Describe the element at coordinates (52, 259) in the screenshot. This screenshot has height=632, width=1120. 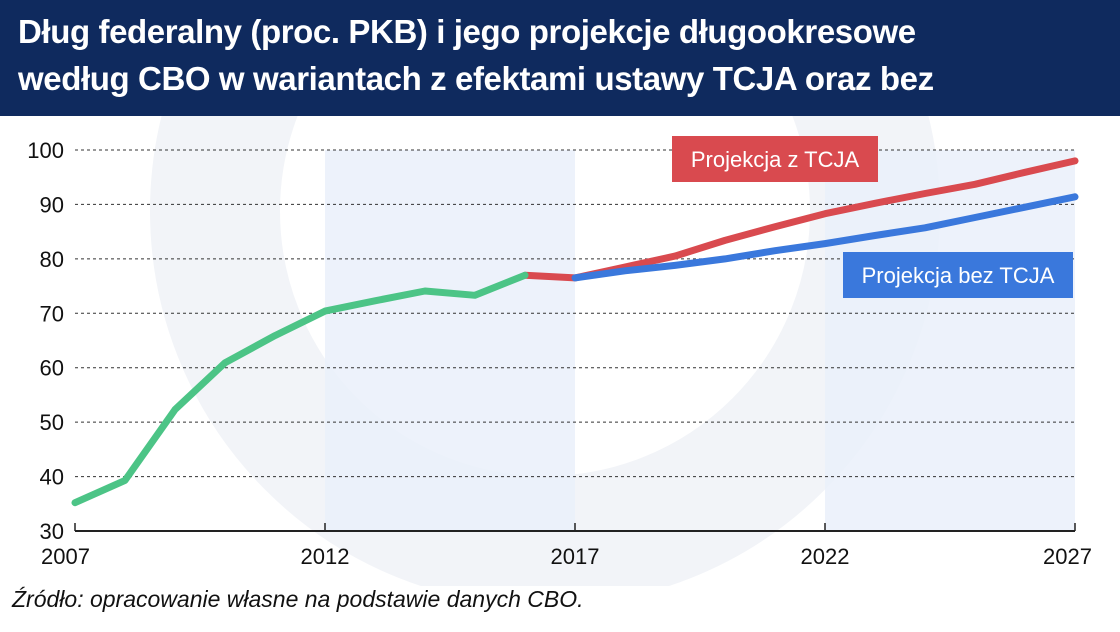
I see `y-tick-label: 80` at that location.